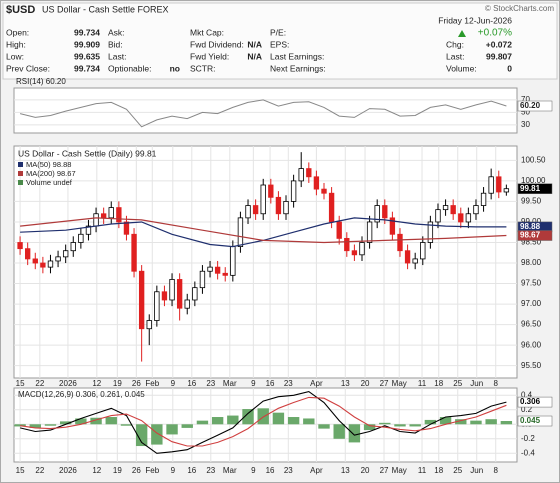  What do you see at coordinates (116, 32) in the screenshot?
I see `quote-label: Ask:` at bounding box center [116, 32].